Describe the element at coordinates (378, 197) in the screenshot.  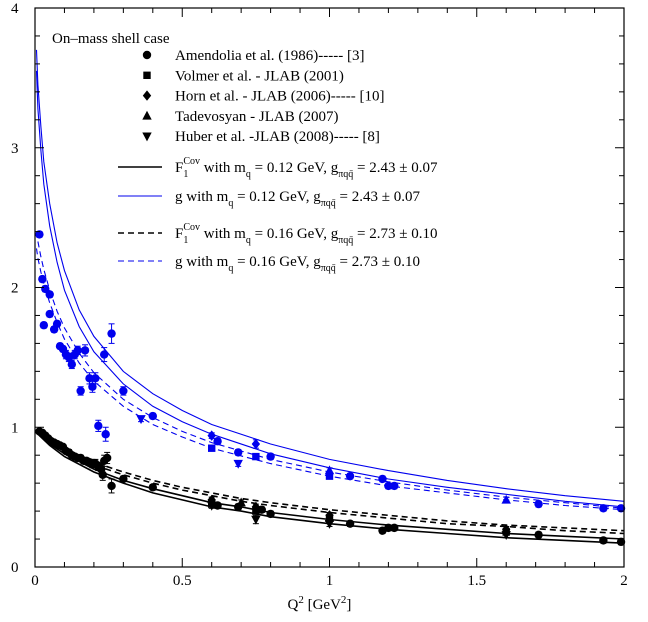
I see `legend-text-end: = 2.43 ± 0.07` at that location.